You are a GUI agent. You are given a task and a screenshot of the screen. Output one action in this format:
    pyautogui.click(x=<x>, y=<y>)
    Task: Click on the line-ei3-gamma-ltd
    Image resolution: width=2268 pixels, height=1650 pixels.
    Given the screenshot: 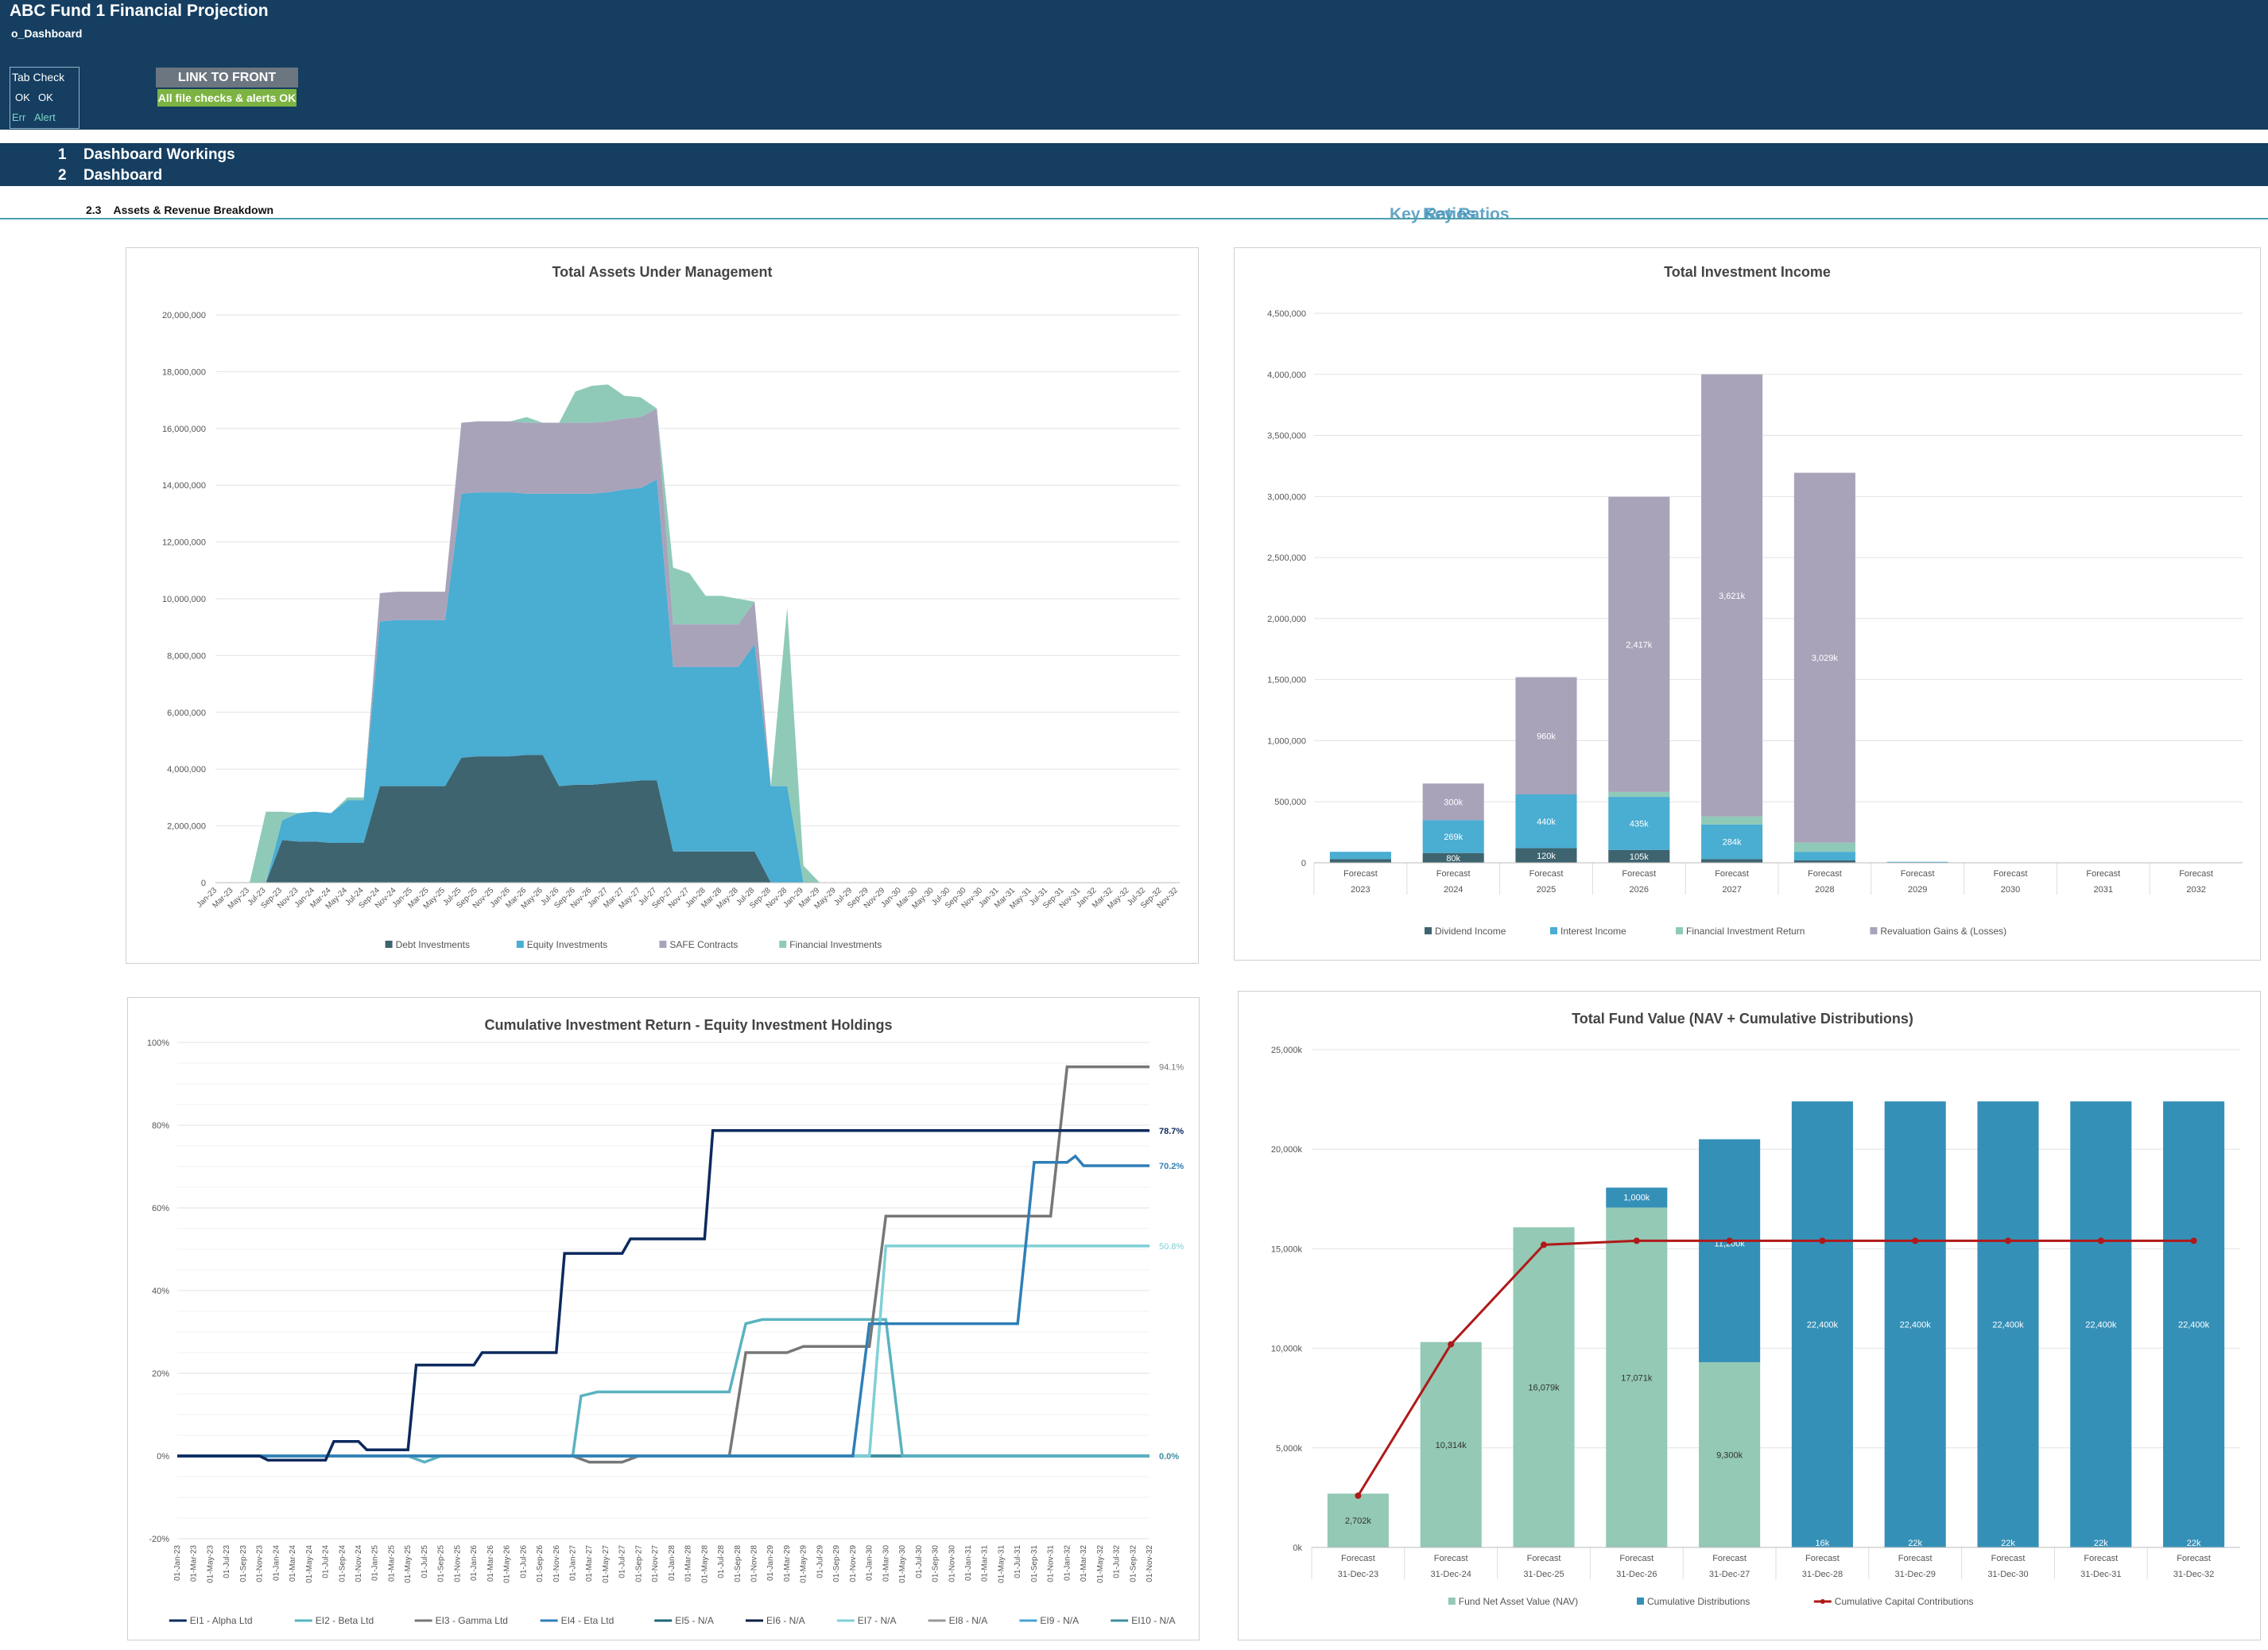 What is the action you would take?
    pyautogui.click(x=663, y=1264)
    